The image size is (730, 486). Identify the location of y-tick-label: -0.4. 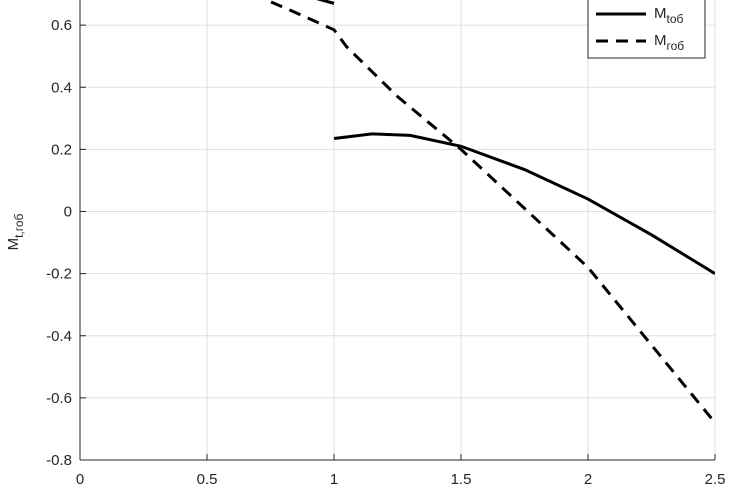
(59, 336).